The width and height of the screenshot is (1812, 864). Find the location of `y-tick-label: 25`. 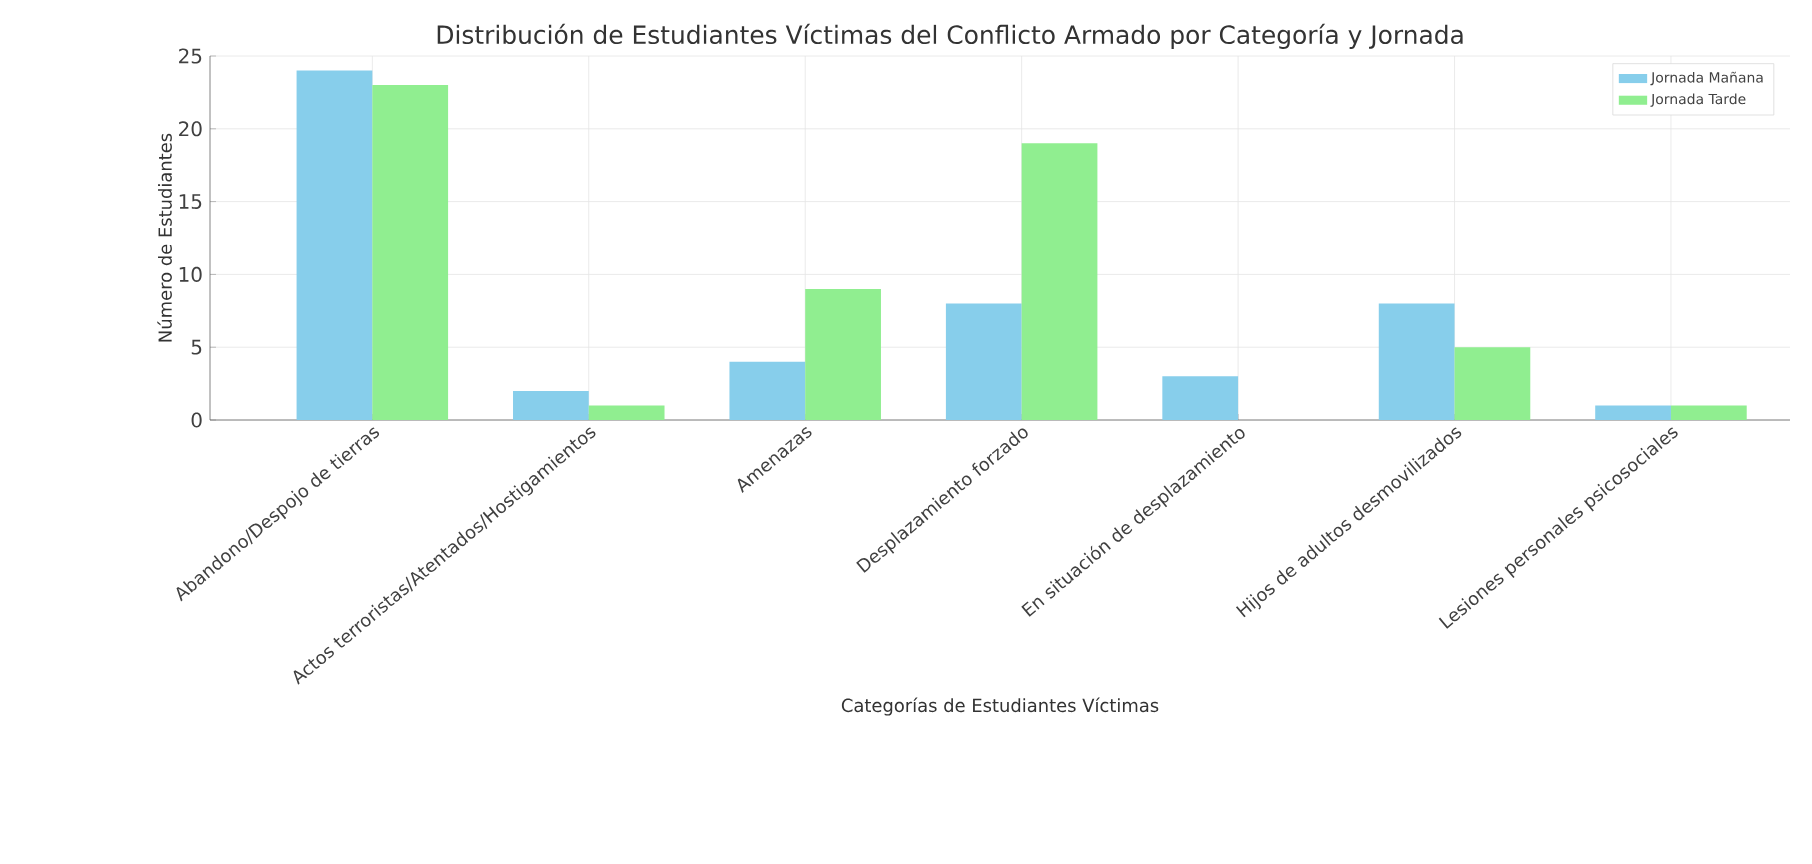

y-tick-label: 25 is located at coordinates (190, 56).